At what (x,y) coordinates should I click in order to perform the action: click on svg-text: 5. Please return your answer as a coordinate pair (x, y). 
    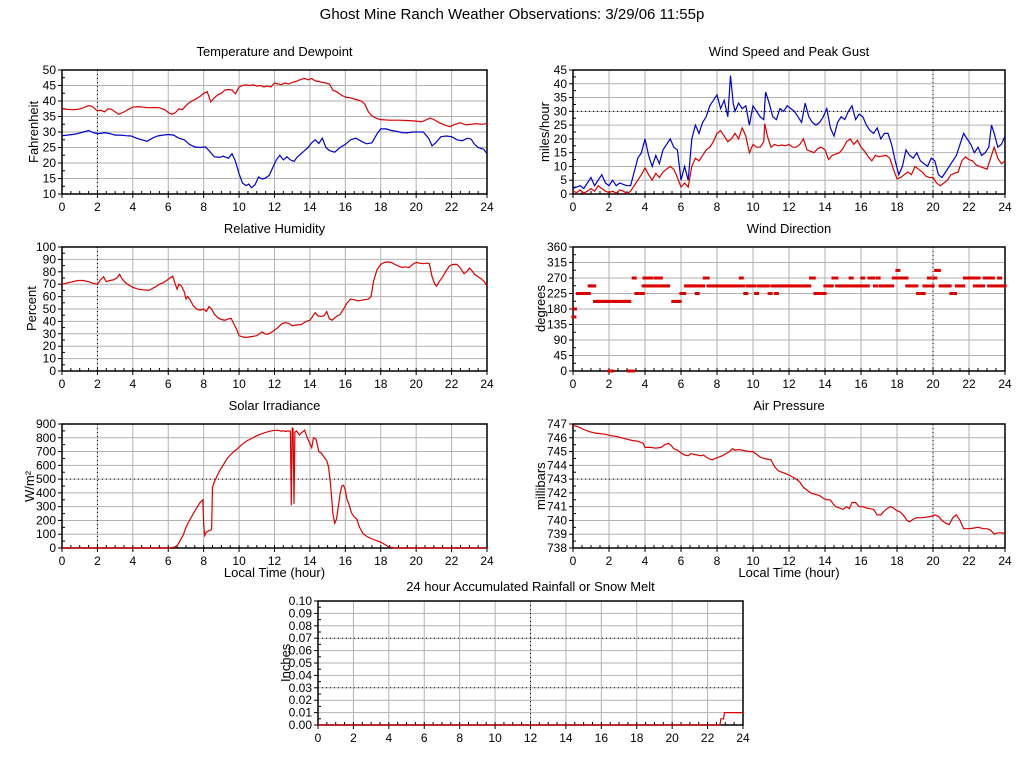
    Looking at the image, I should click on (563, 180).